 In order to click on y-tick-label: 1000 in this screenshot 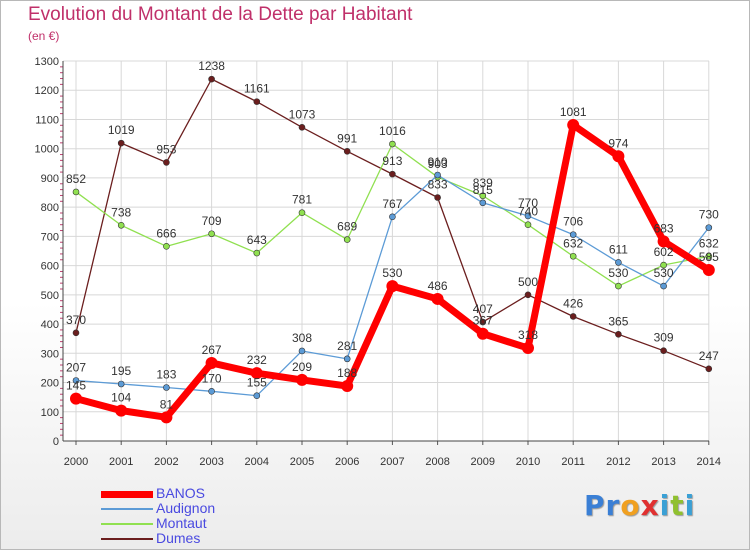, I will do `click(47, 150)`.